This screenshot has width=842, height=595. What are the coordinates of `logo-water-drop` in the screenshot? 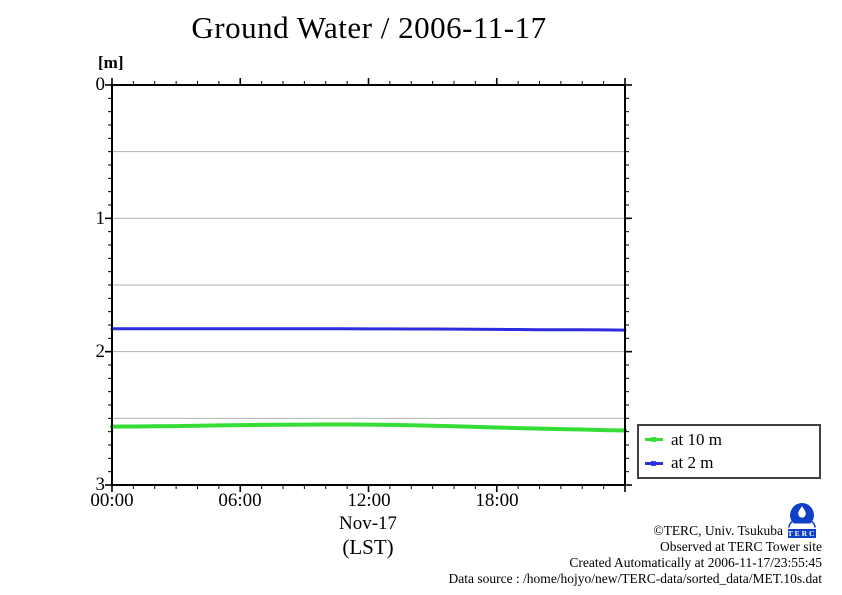 It's located at (802, 512).